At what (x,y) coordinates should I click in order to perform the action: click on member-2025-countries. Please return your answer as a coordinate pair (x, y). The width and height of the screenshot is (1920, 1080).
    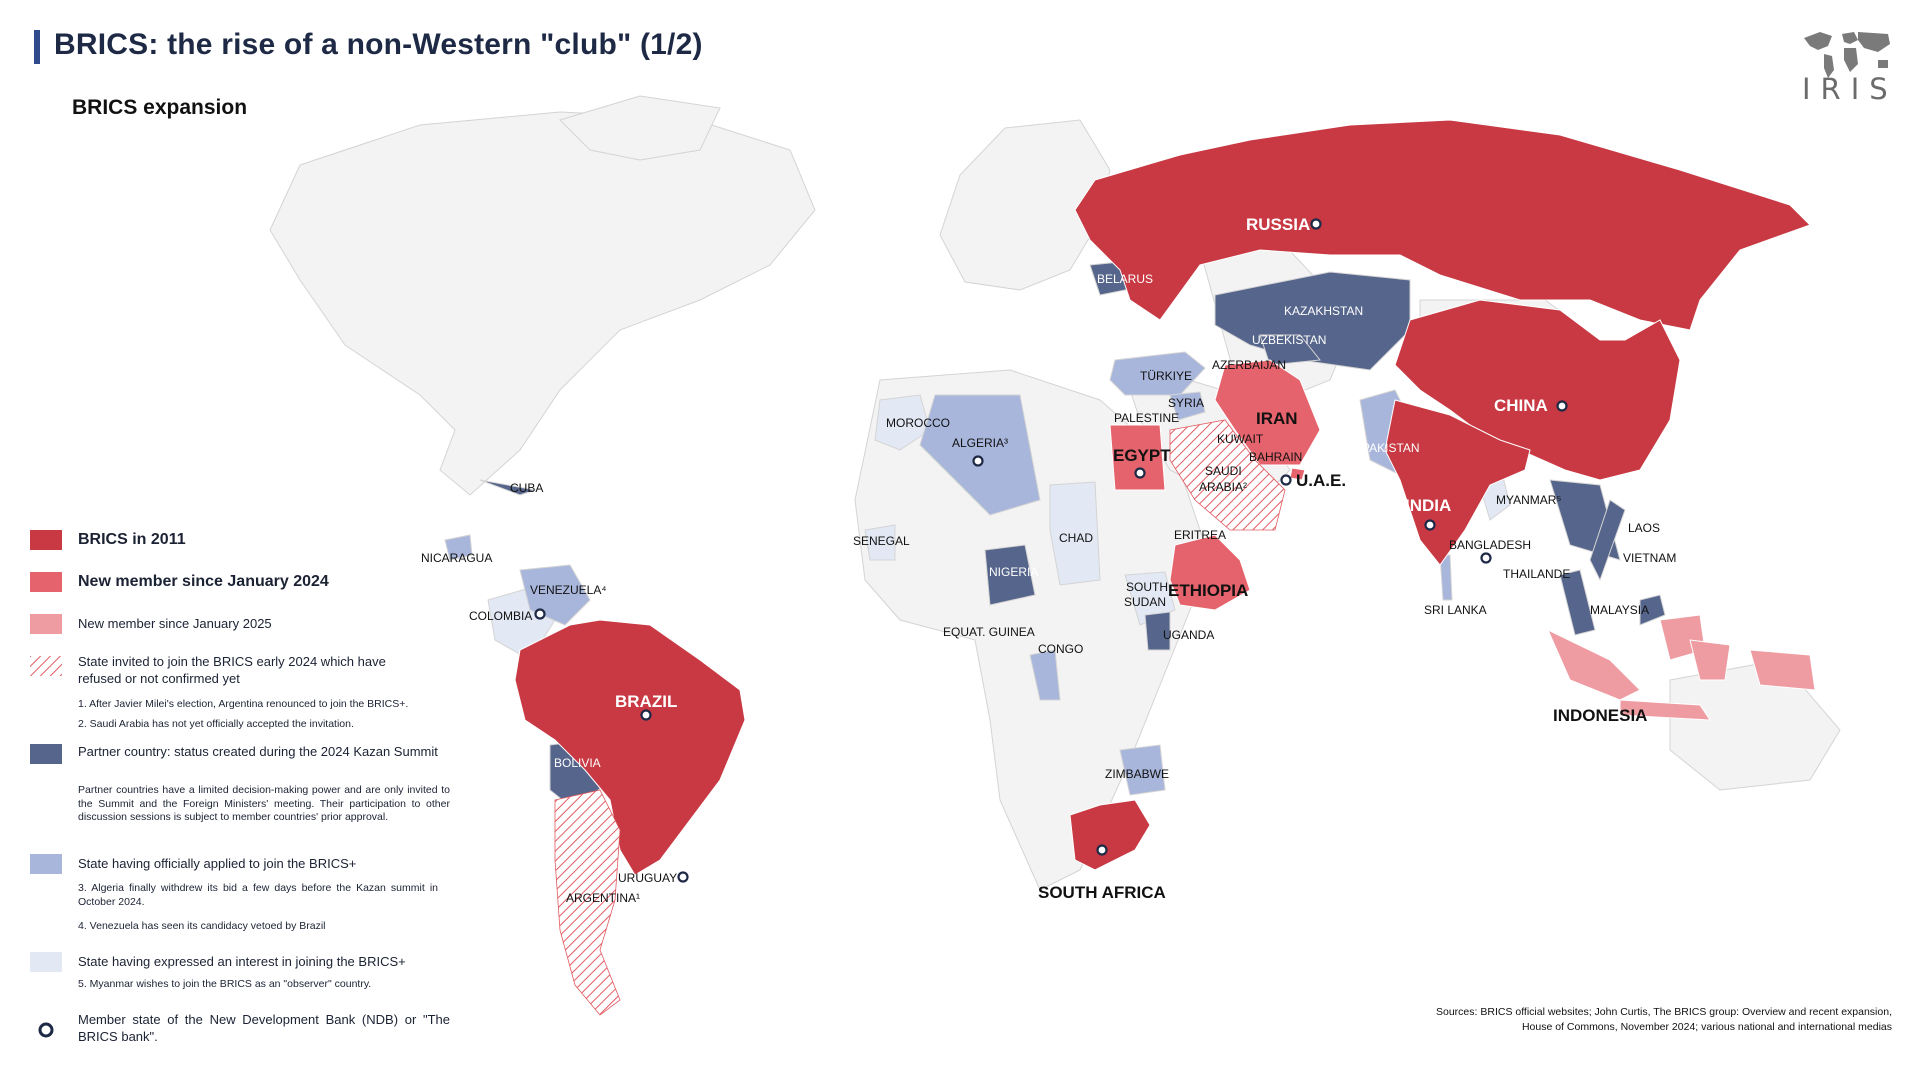
    Looking at the image, I should click on (1681, 667).